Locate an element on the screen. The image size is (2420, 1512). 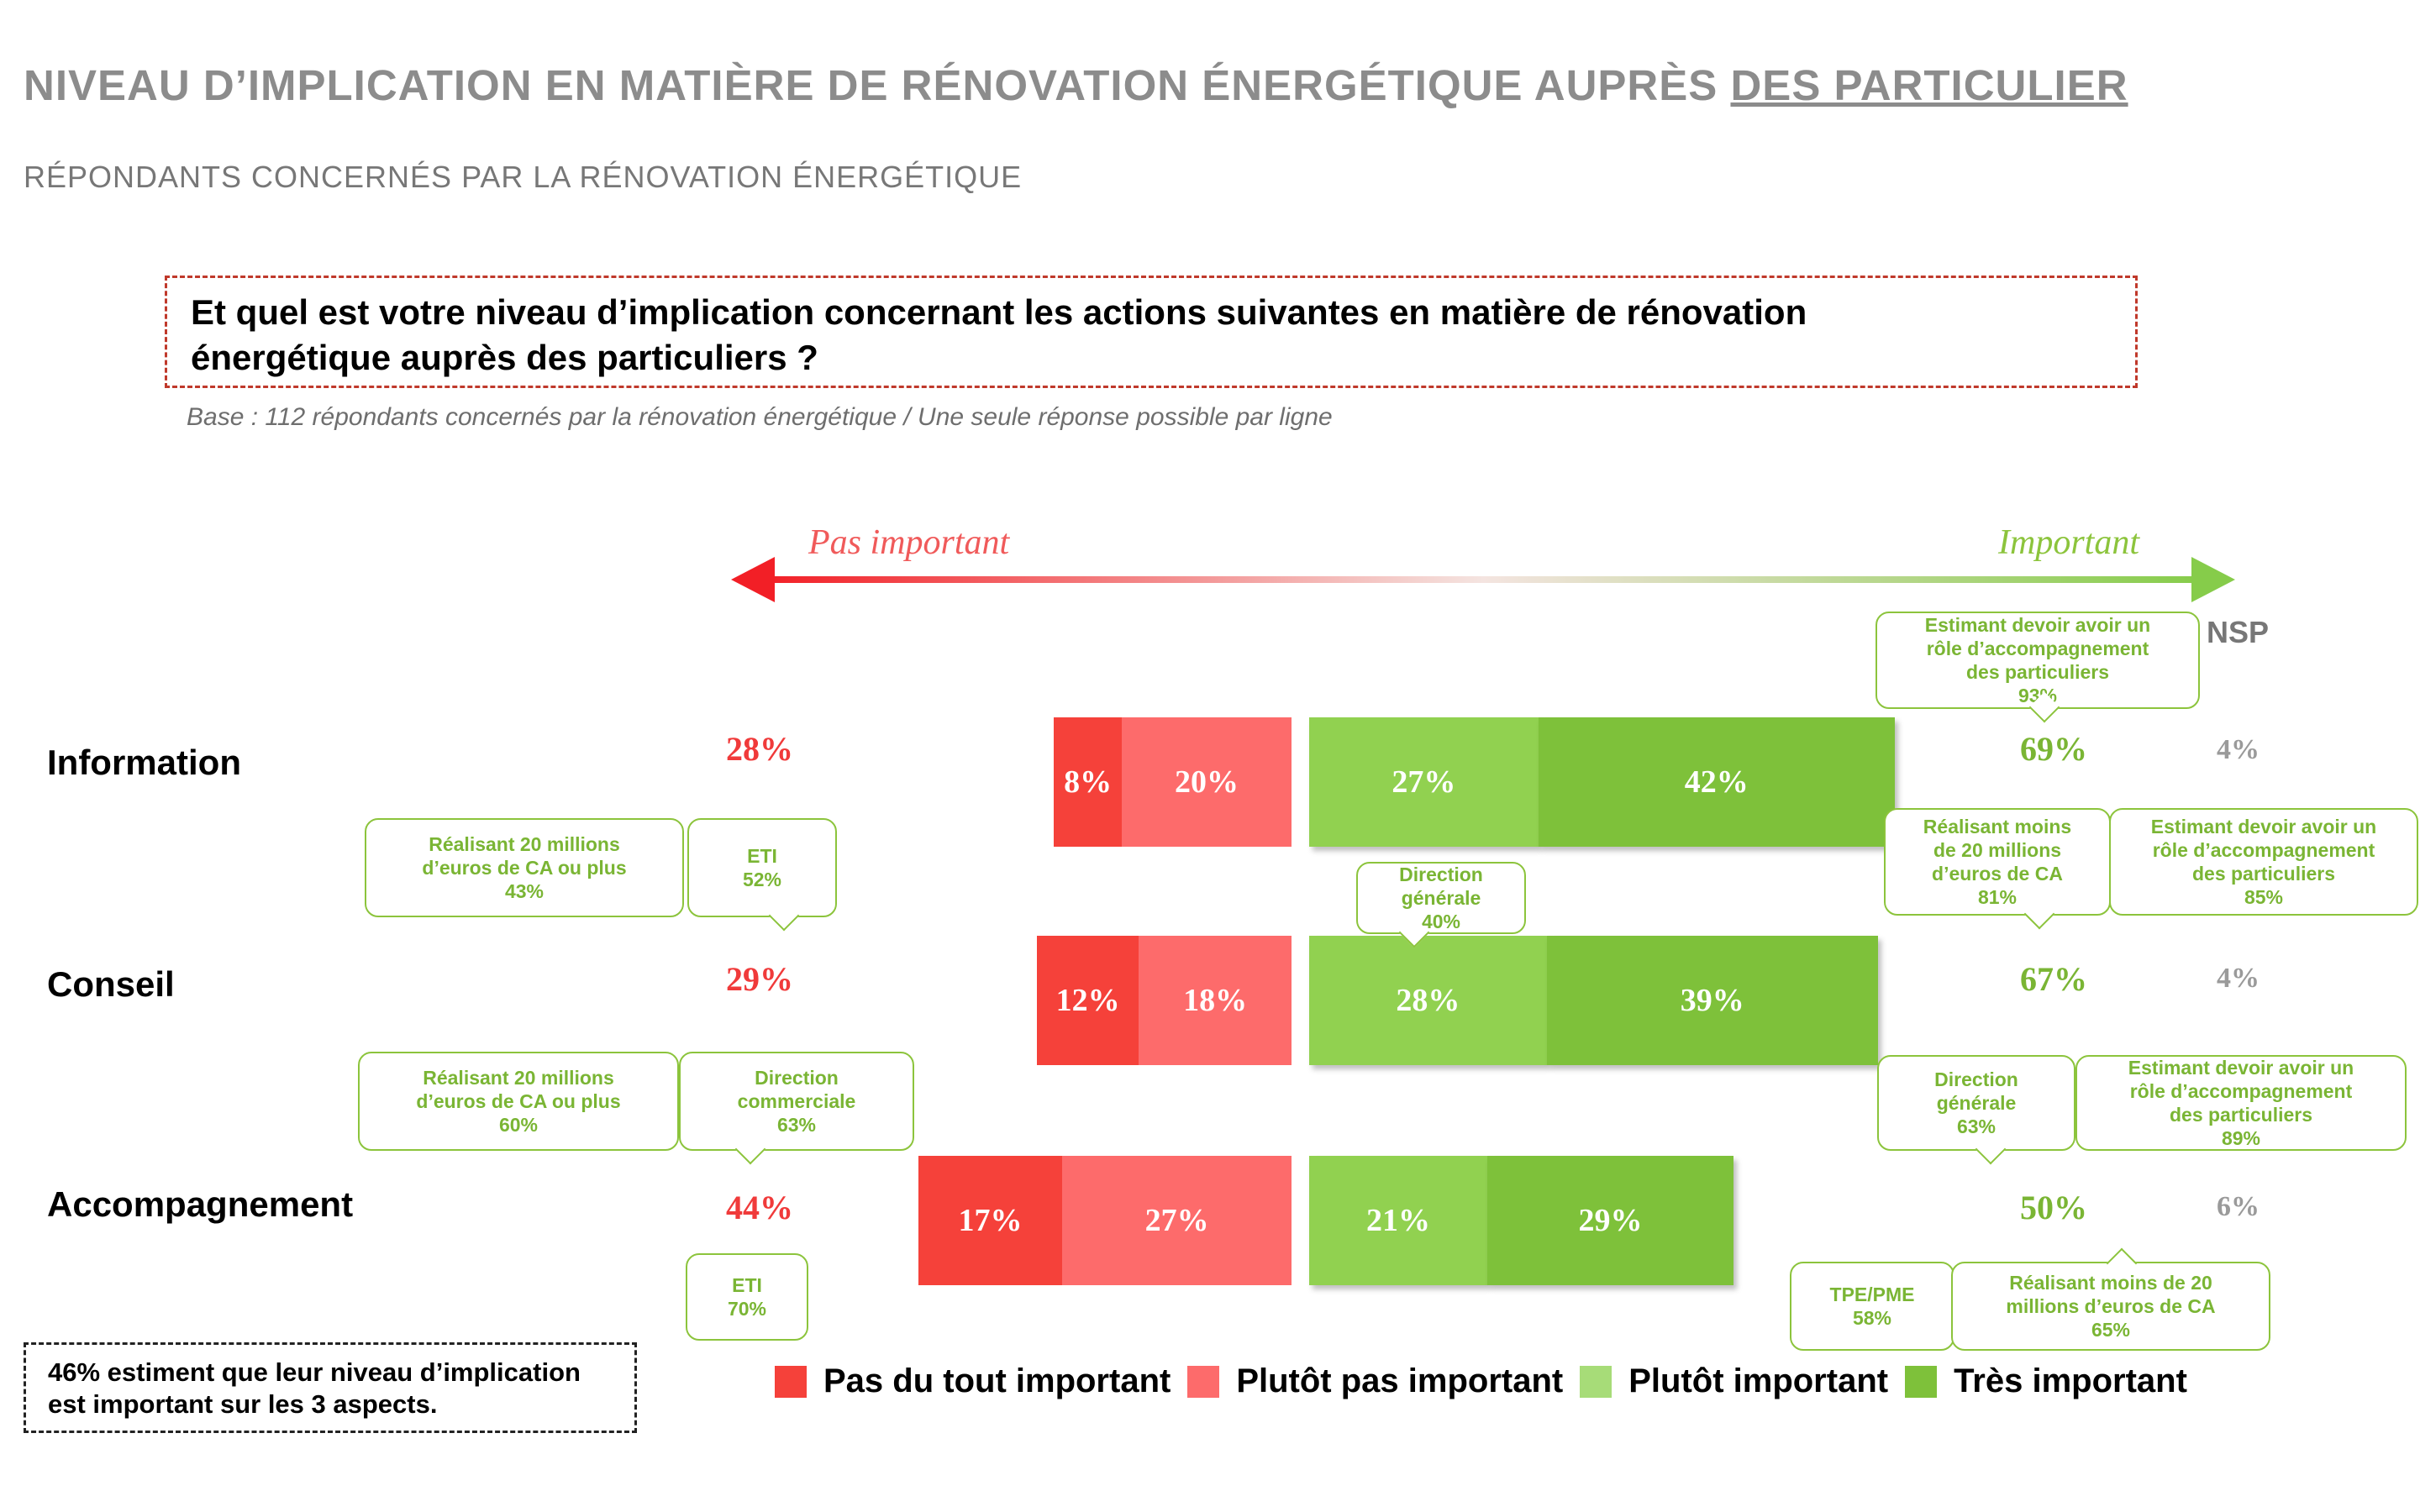
legend-label: Plutôt pas important is located at coordinates (1400, 1380).